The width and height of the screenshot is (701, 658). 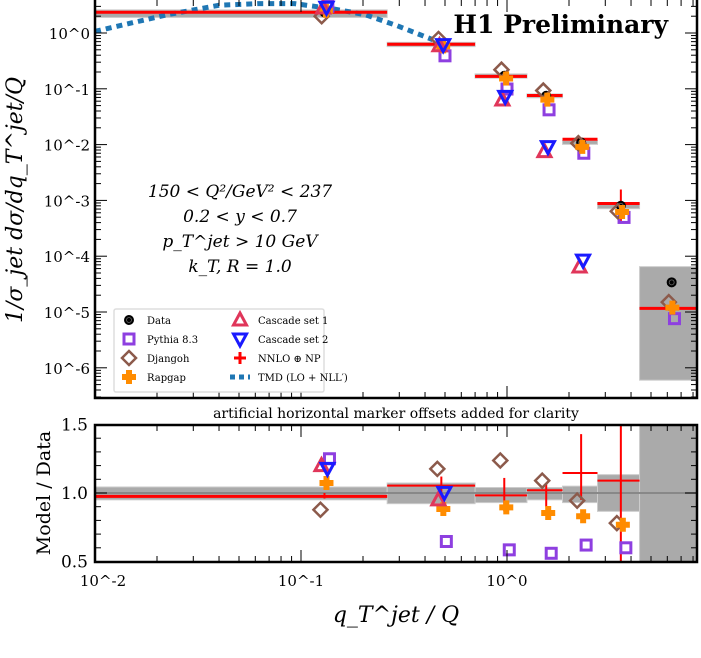 I want to click on legend-entry: Data, so click(x=147, y=321).